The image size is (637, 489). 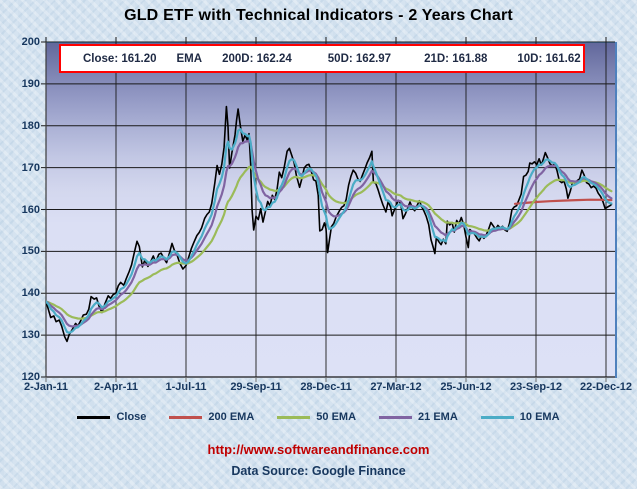 I want to click on info-ema50-value: 50D: 162.97, so click(x=359, y=58).